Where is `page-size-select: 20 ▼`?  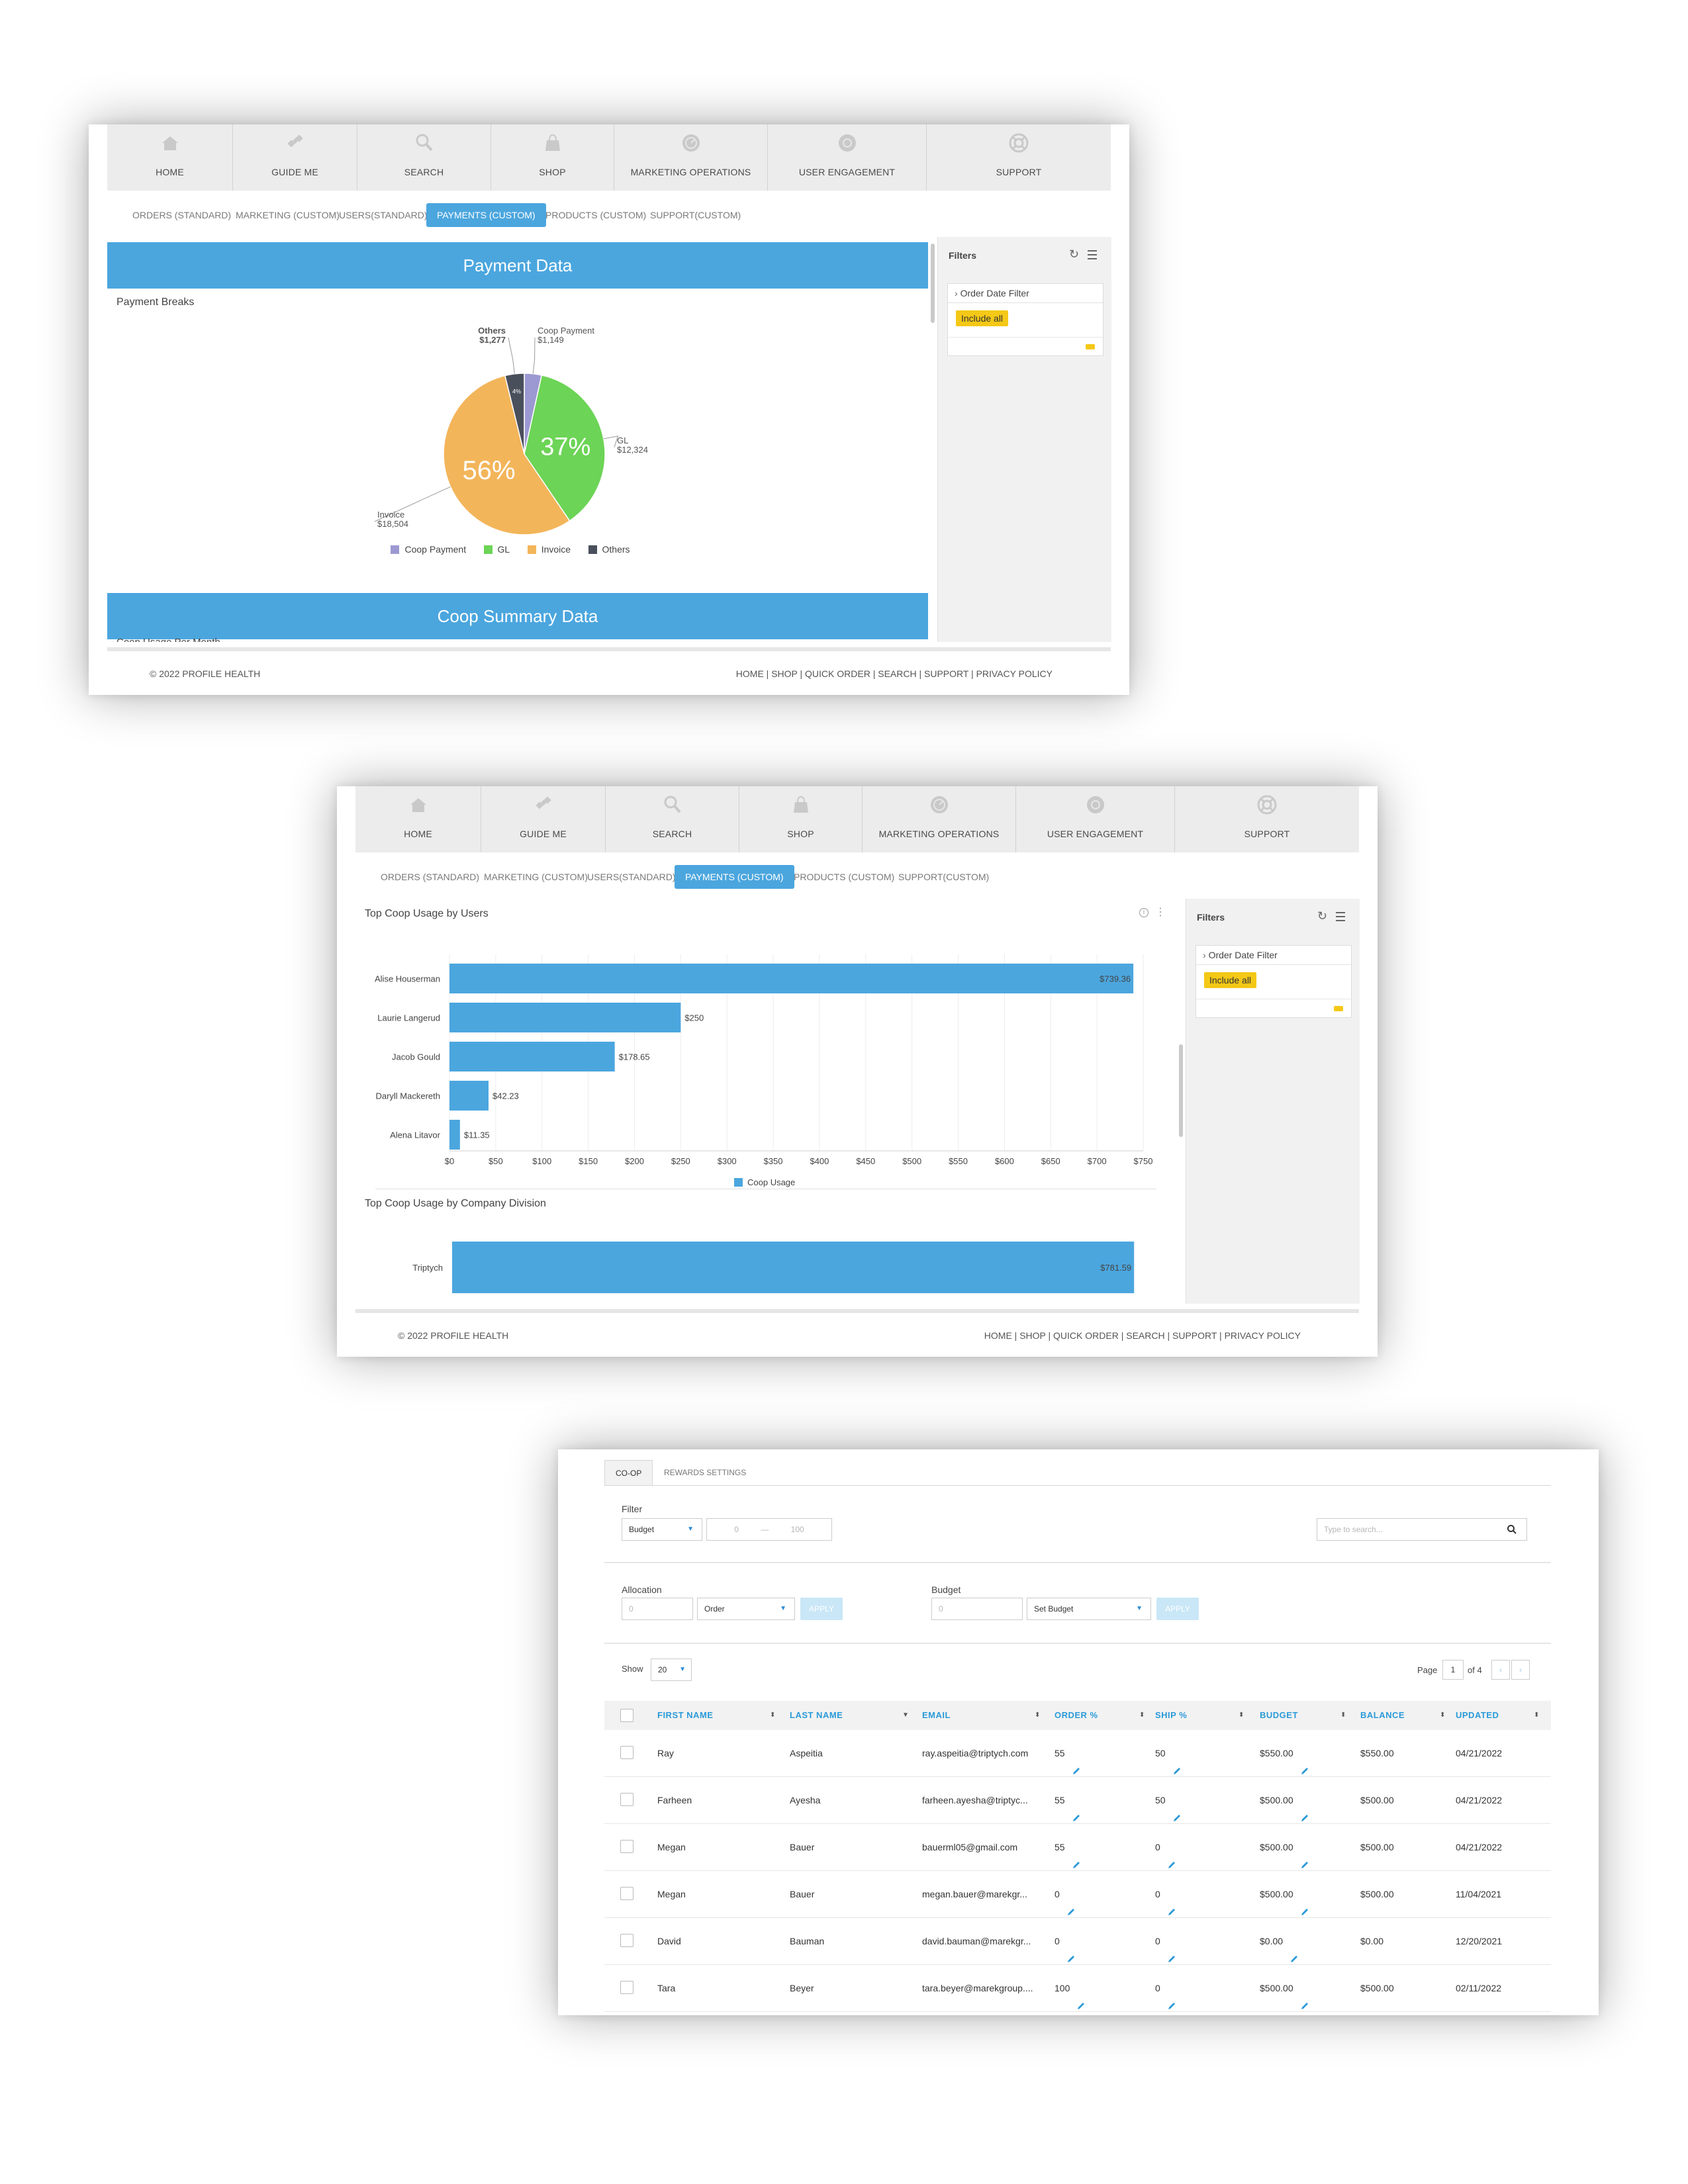
page-size-select: 20 ▼ is located at coordinates (671, 1670).